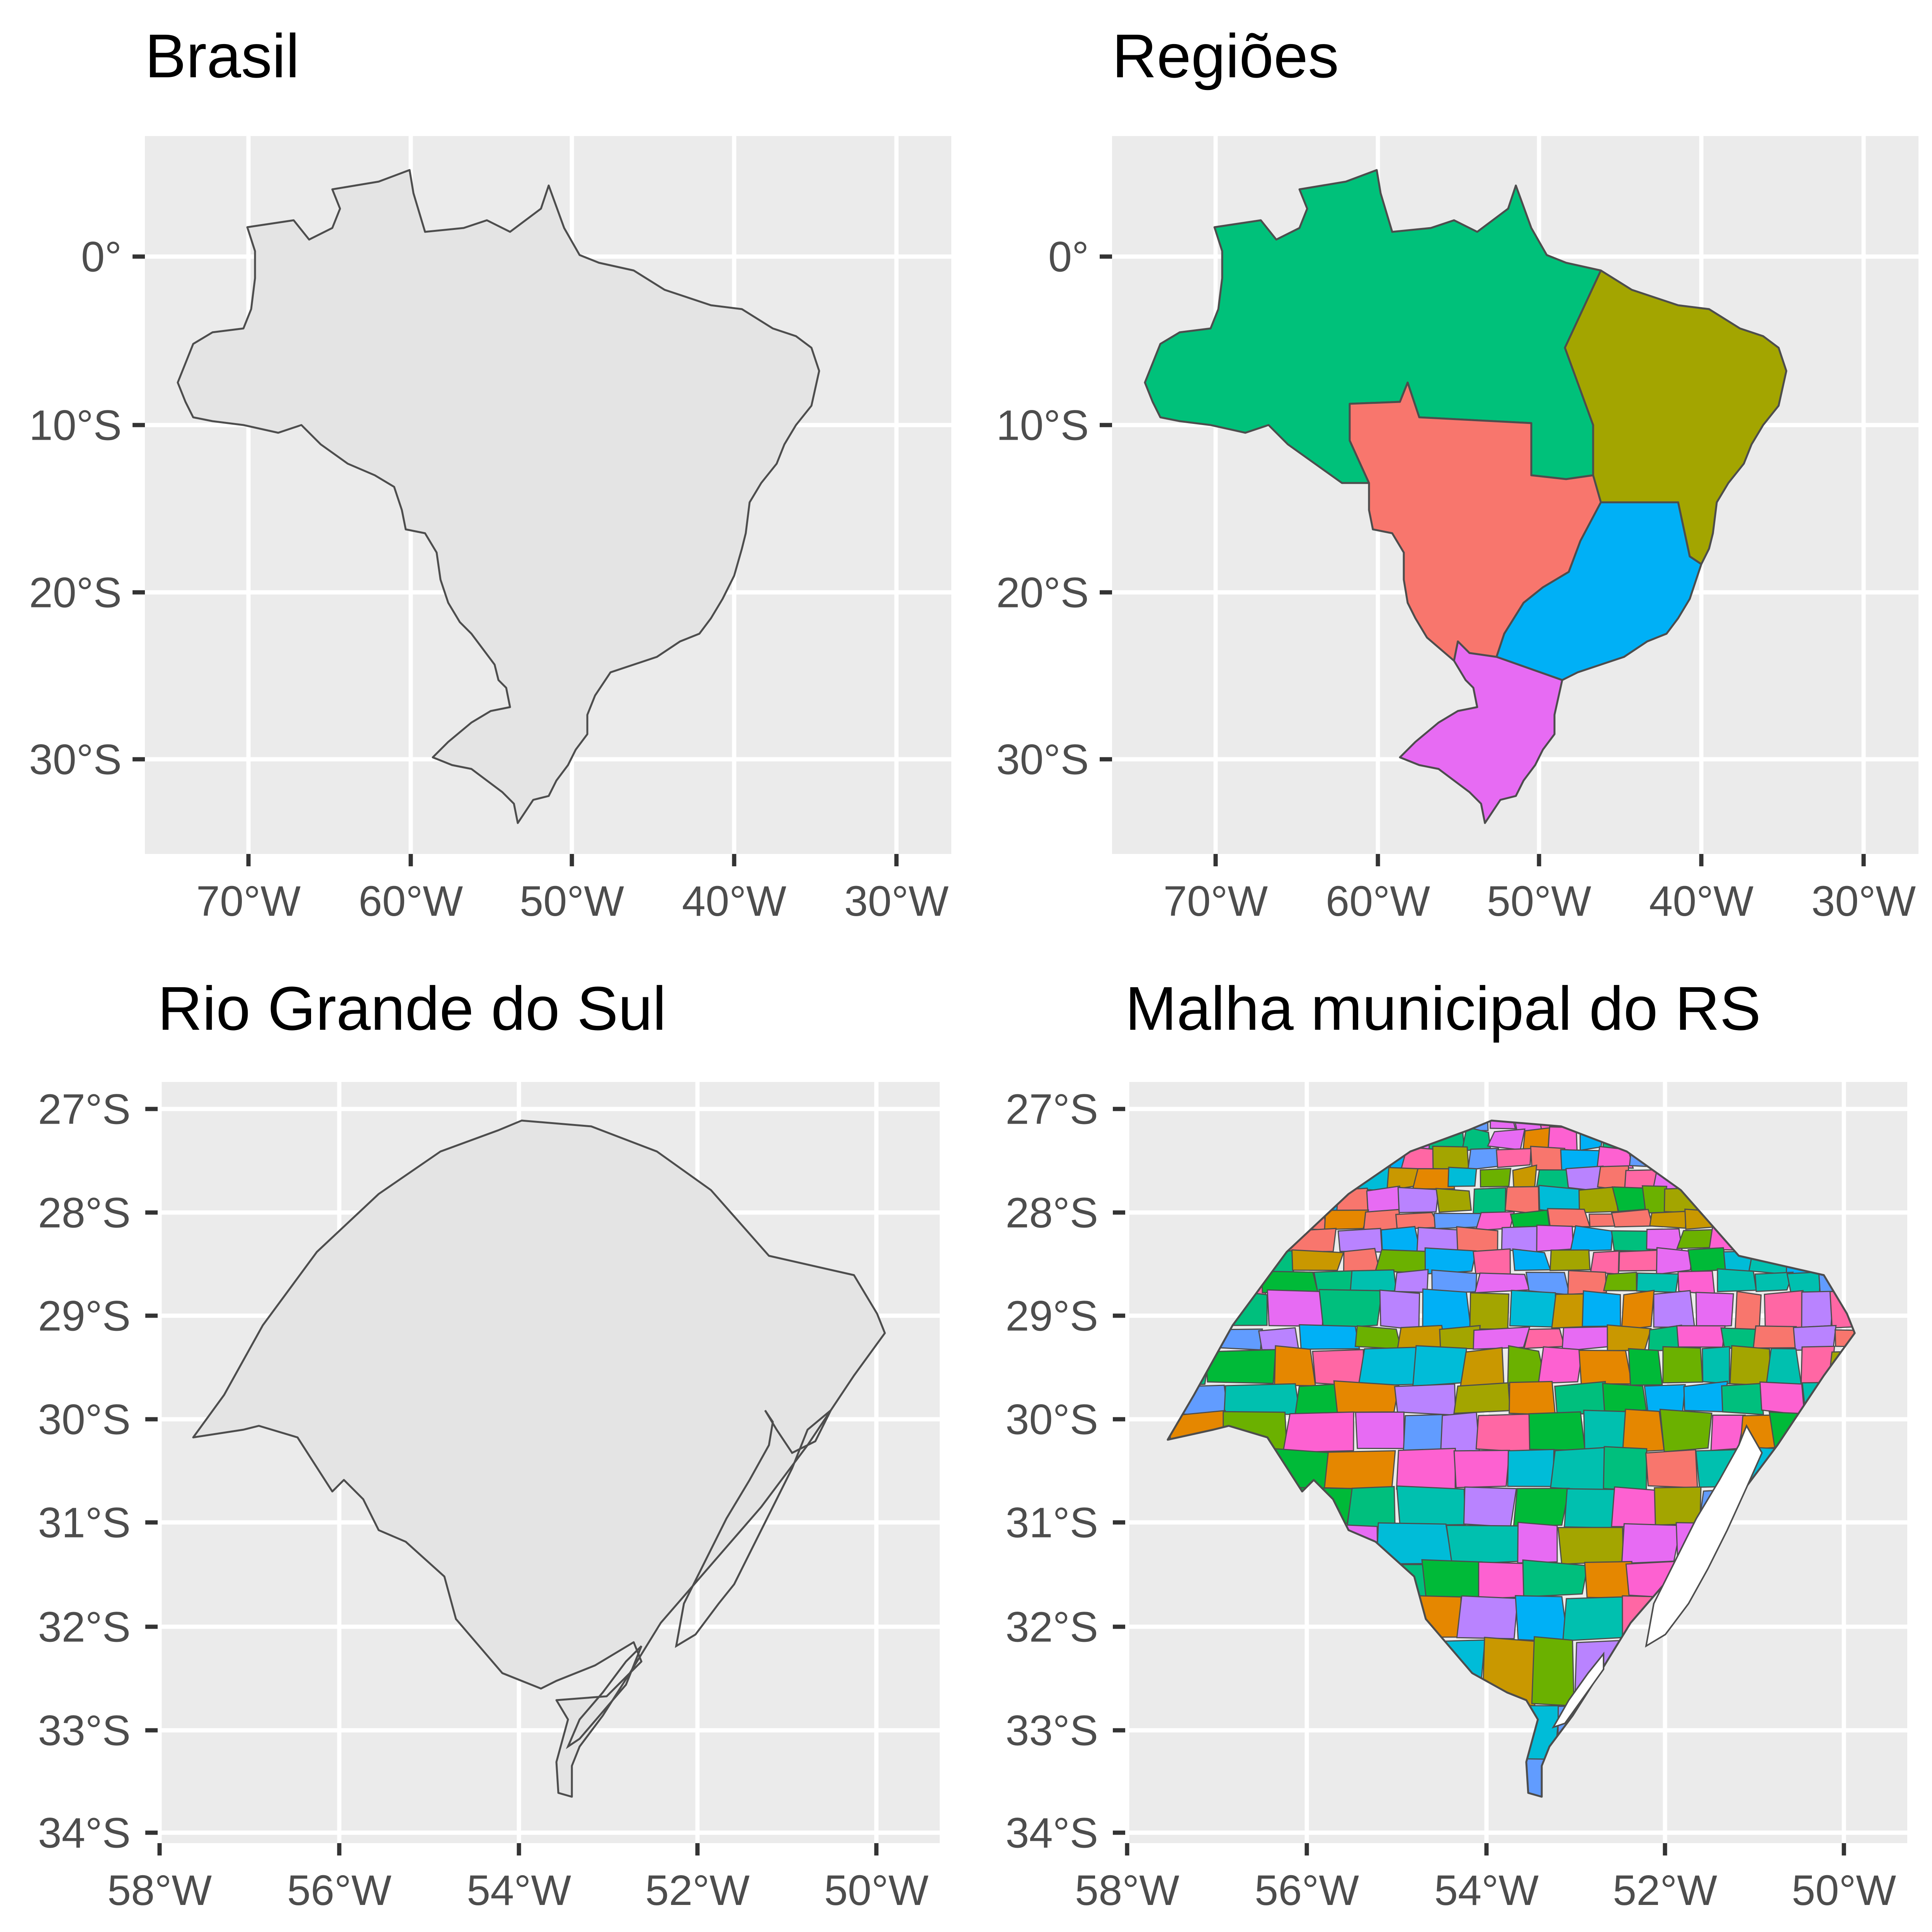  I want to click on lagoa-dos-patos-shore, so click(753, 1529).